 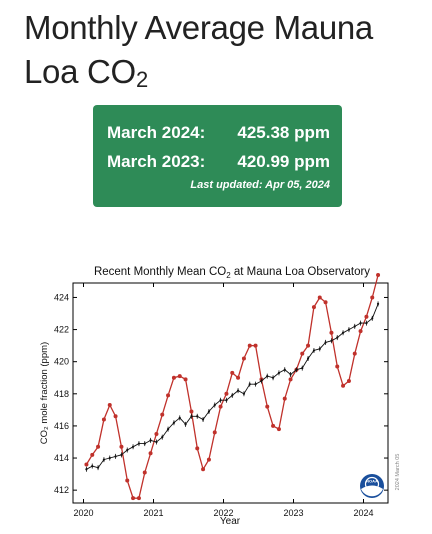 I want to click on y-axis-label: CO₂ mole fraction (ppm), so click(x=44, y=393).